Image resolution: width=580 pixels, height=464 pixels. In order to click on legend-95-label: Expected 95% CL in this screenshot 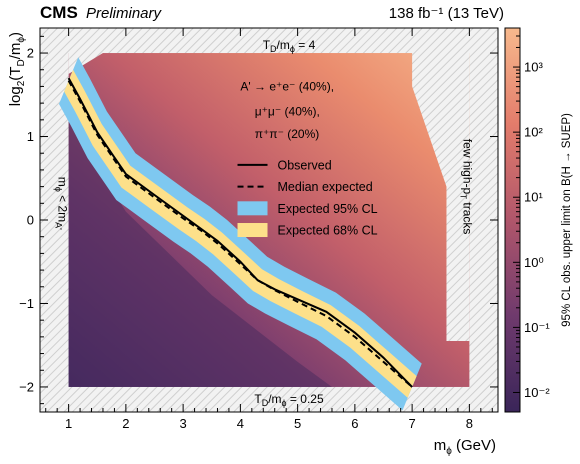, I will do `click(328, 209)`.